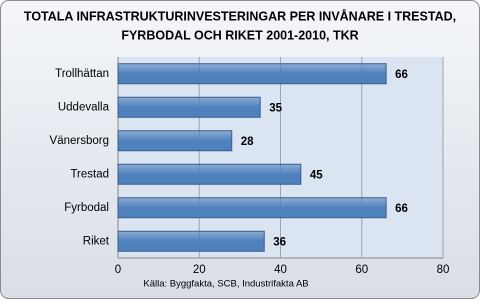 This screenshot has width=480, height=304. What do you see at coordinates (89, 174) in the screenshot?
I see `y-tick-label: Trestad` at bounding box center [89, 174].